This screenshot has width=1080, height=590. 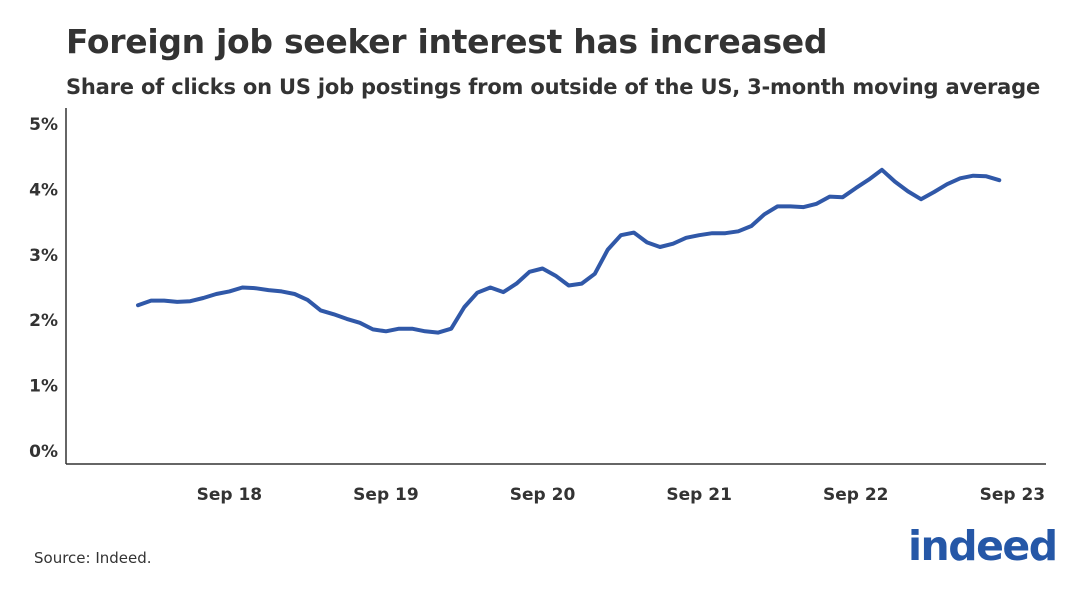 I want to click on x-tick-label: Sep 20, so click(x=543, y=495).